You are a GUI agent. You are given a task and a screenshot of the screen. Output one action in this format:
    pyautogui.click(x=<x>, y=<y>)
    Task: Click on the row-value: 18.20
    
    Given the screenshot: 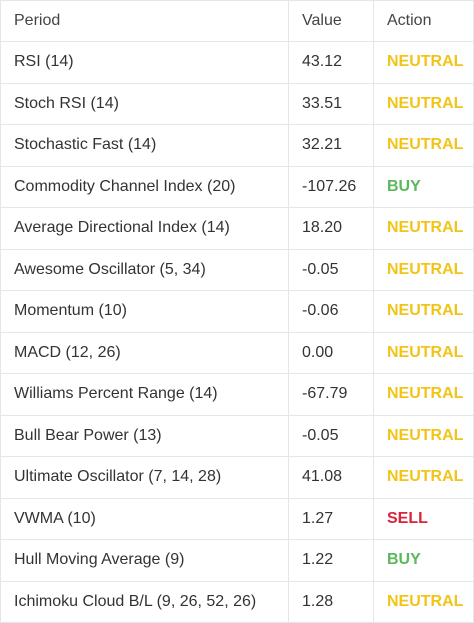 What is the action you would take?
    pyautogui.click(x=331, y=228)
    